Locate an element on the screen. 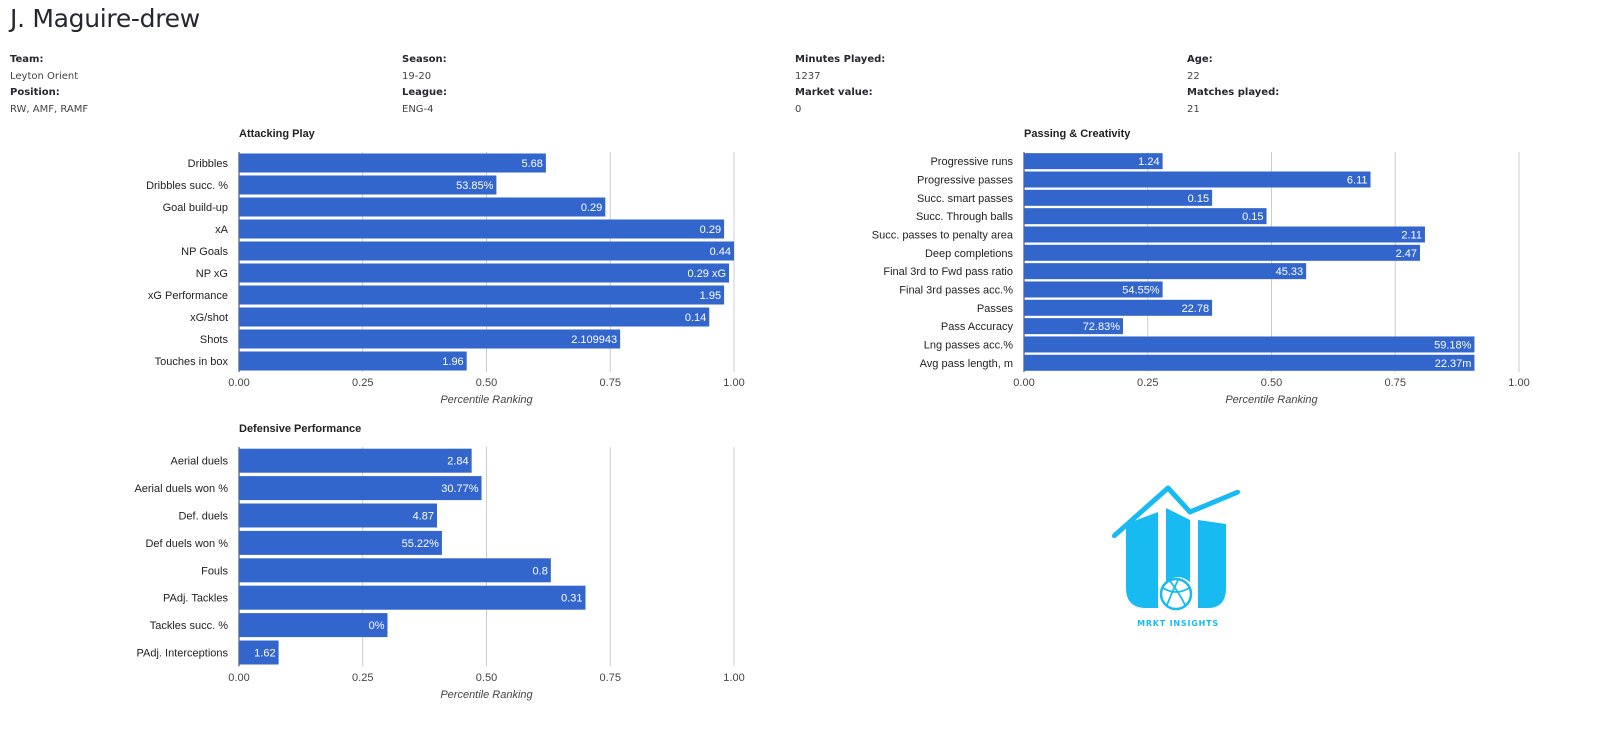 The image size is (1600, 748). category-label: Shots is located at coordinates (214, 340).